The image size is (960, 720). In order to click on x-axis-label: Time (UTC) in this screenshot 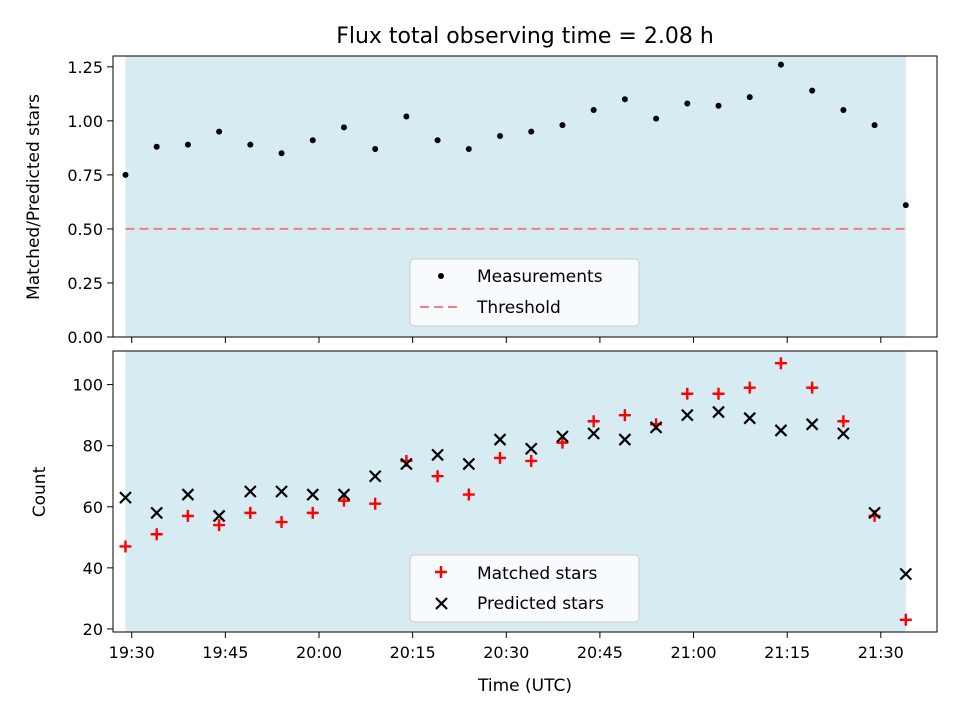, I will do `click(524, 686)`.